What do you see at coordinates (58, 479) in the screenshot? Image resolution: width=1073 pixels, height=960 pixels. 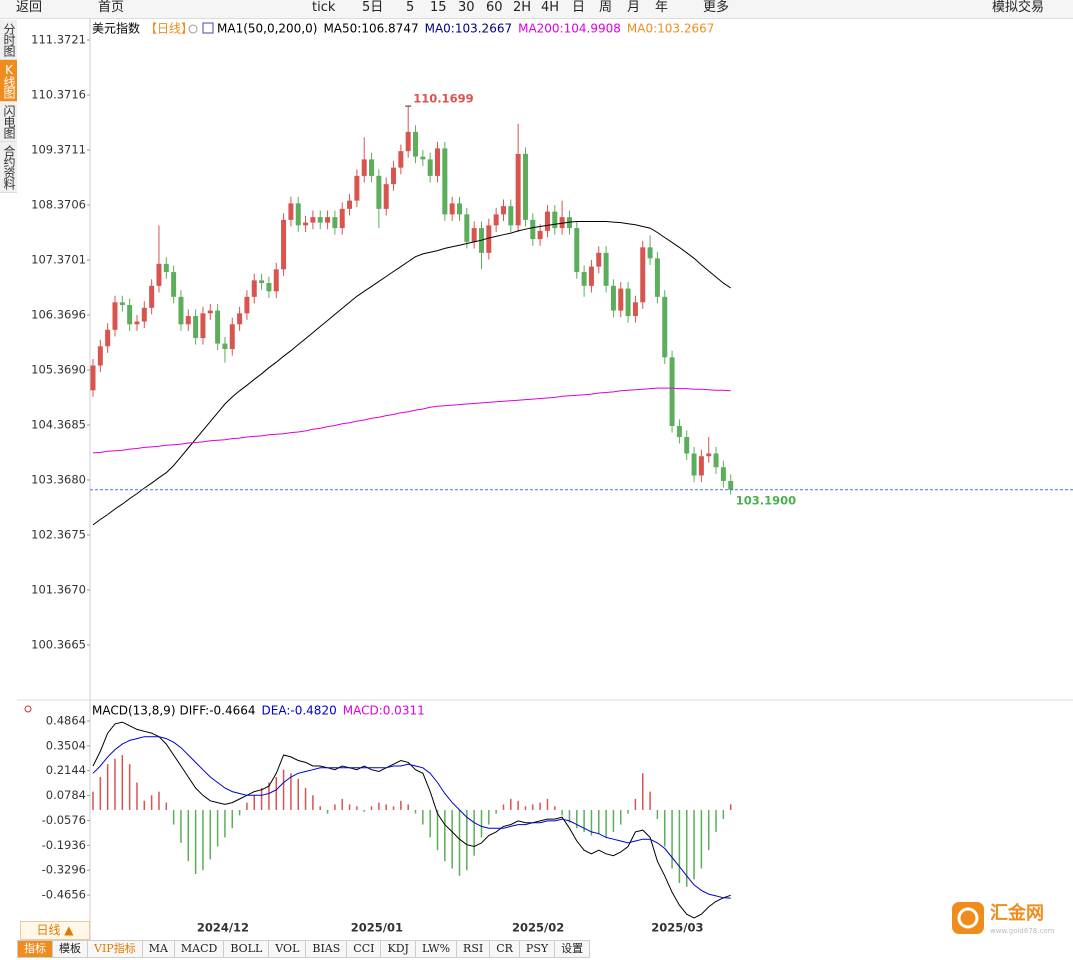 I see `y-tick-label: 103.3680` at bounding box center [58, 479].